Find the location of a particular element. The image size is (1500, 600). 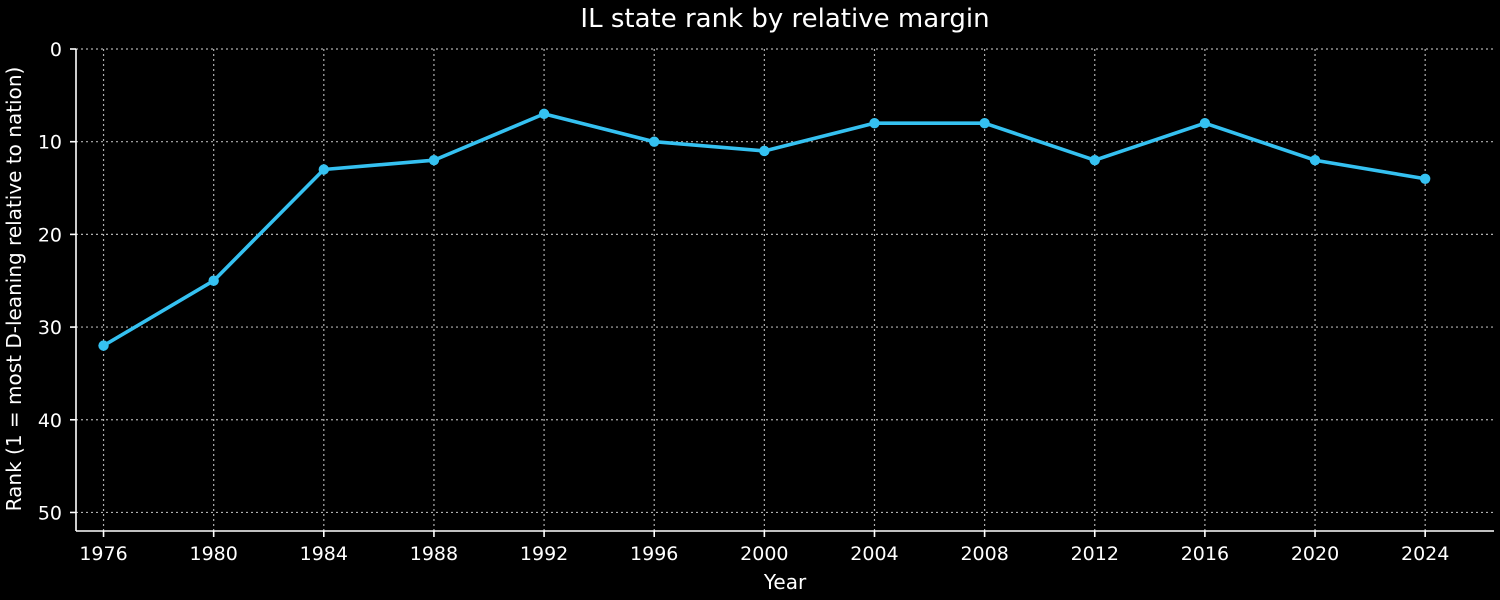

x-tick-label: 2024 is located at coordinates (1425, 554).